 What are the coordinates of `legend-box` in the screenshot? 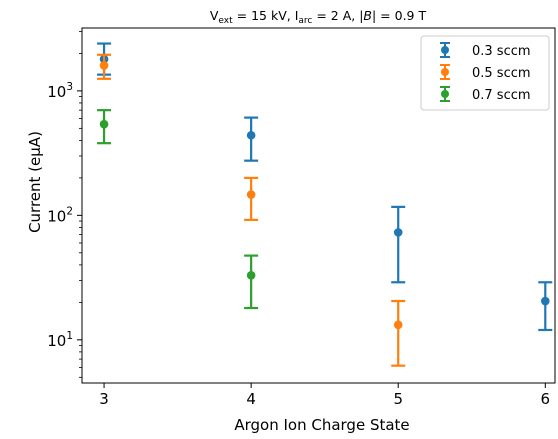 It's located at (485, 73).